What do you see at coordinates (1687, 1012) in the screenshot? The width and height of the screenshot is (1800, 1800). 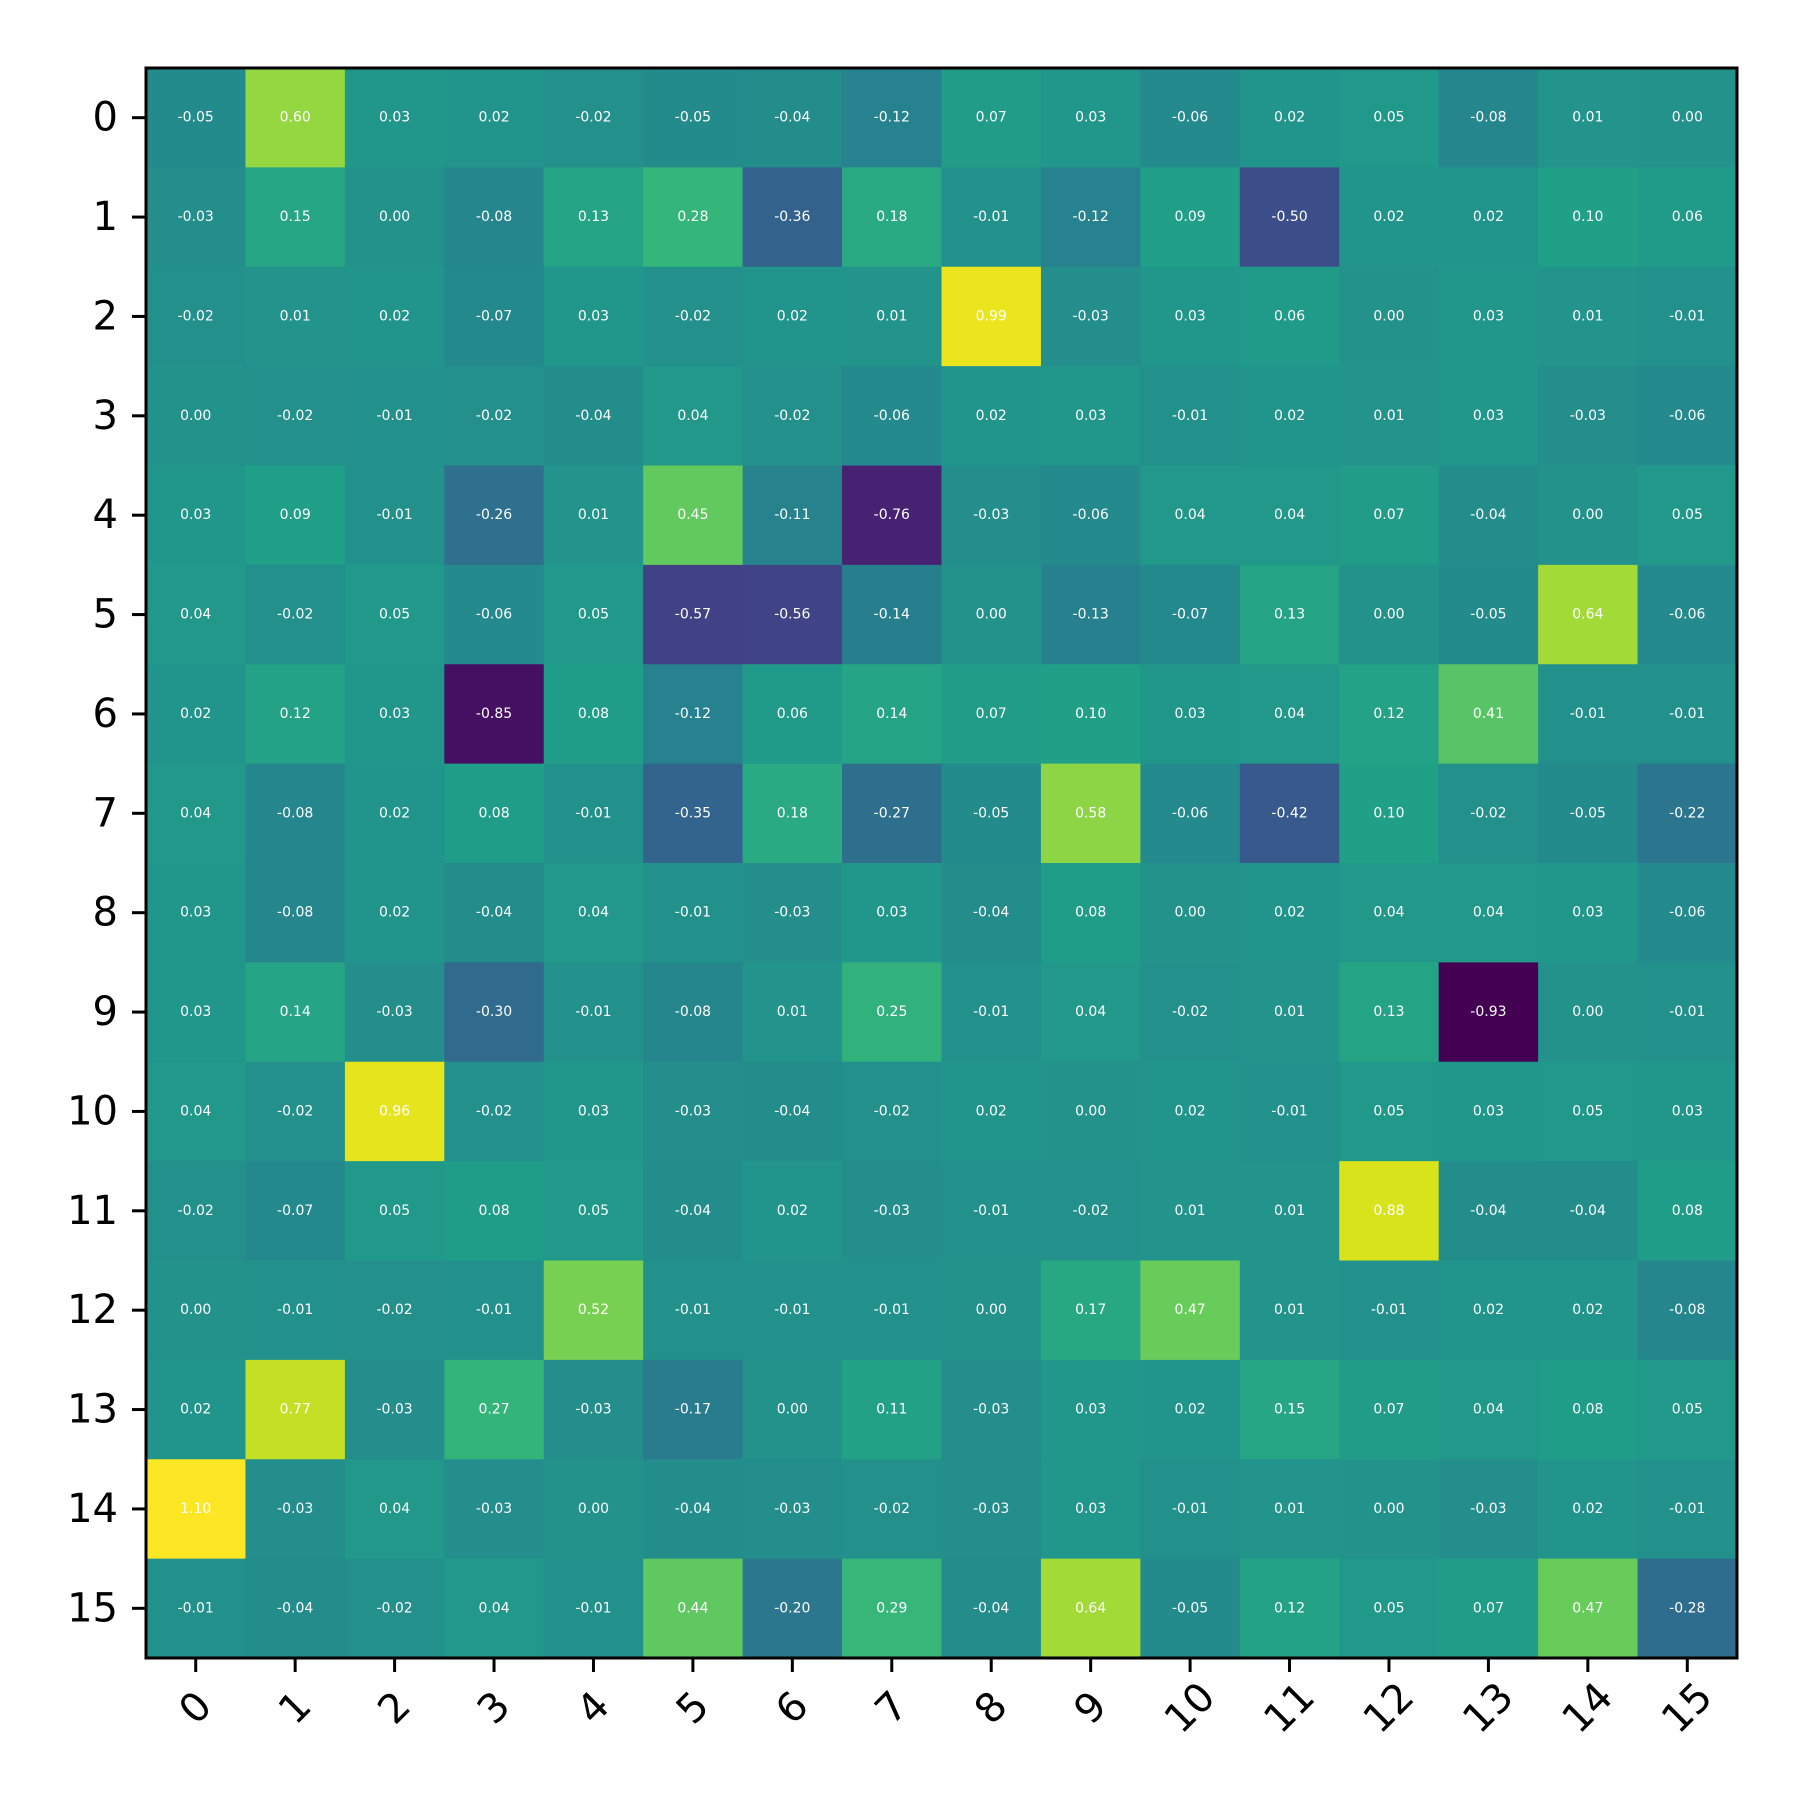 I see `heatmap-cell-r9-c15` at bounding box center [1687, 1012].